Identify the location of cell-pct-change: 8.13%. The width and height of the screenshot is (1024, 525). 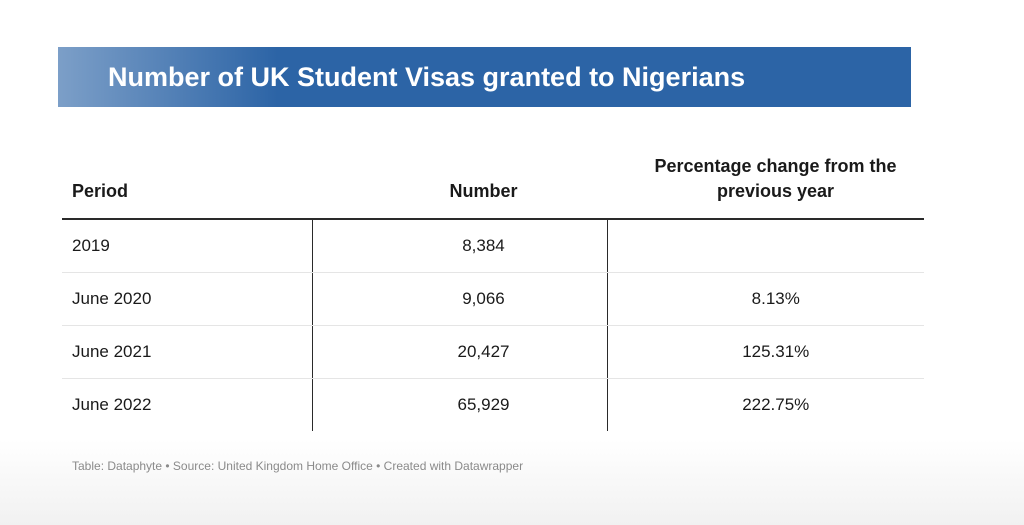
(765, 299).